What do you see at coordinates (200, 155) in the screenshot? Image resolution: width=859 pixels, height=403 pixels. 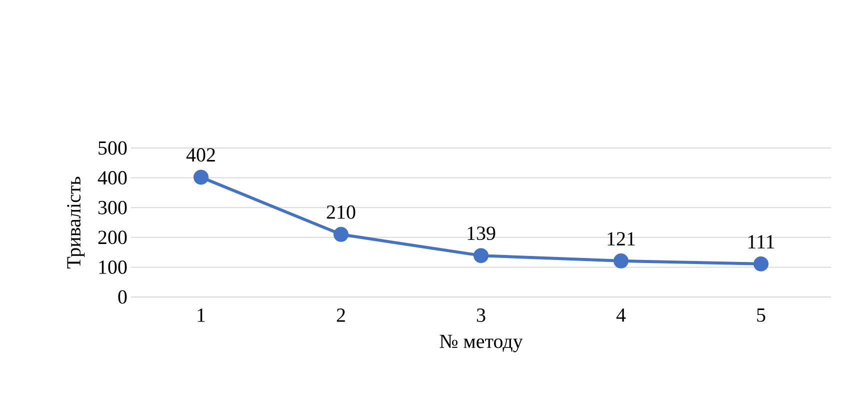 I see `data-label: 402` at bounding box center [200, 155].